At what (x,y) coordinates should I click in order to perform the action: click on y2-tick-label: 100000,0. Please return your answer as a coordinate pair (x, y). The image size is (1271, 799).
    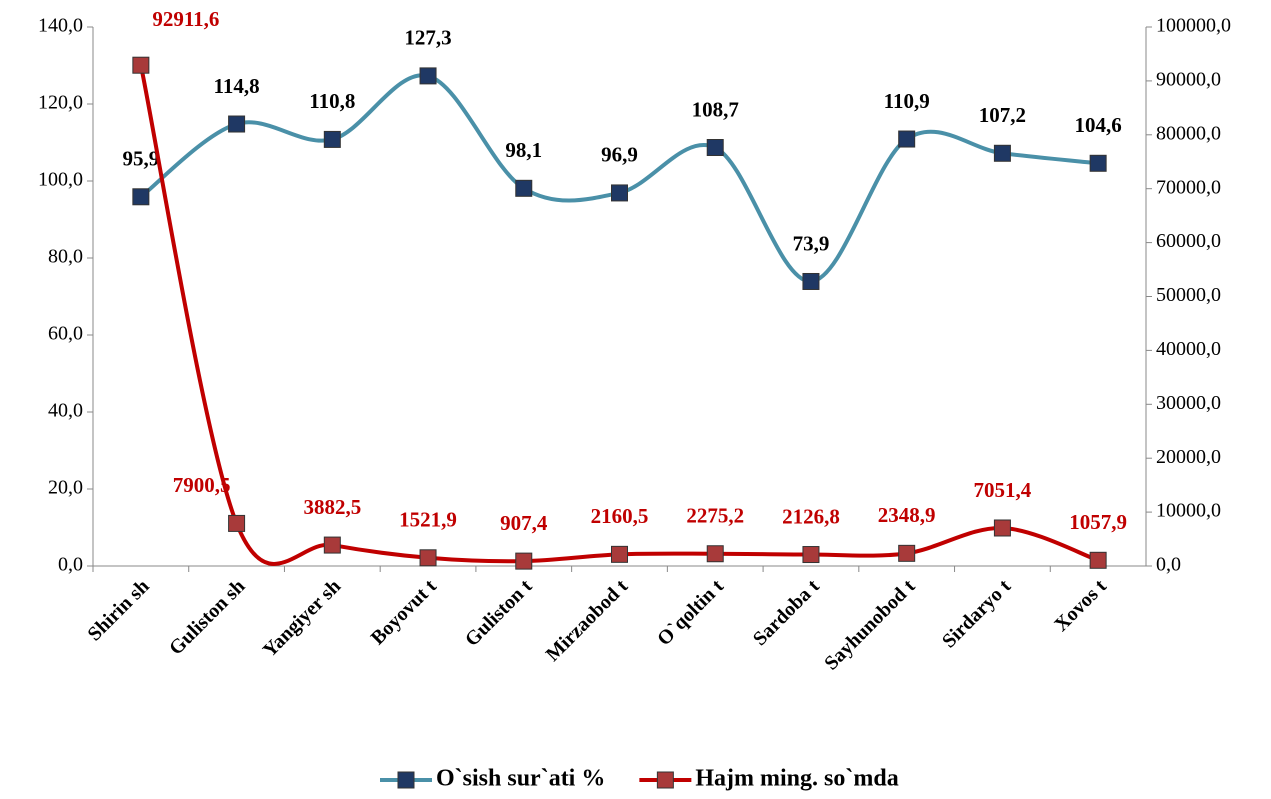
    Looking at the image, I should click on (1193, 26).